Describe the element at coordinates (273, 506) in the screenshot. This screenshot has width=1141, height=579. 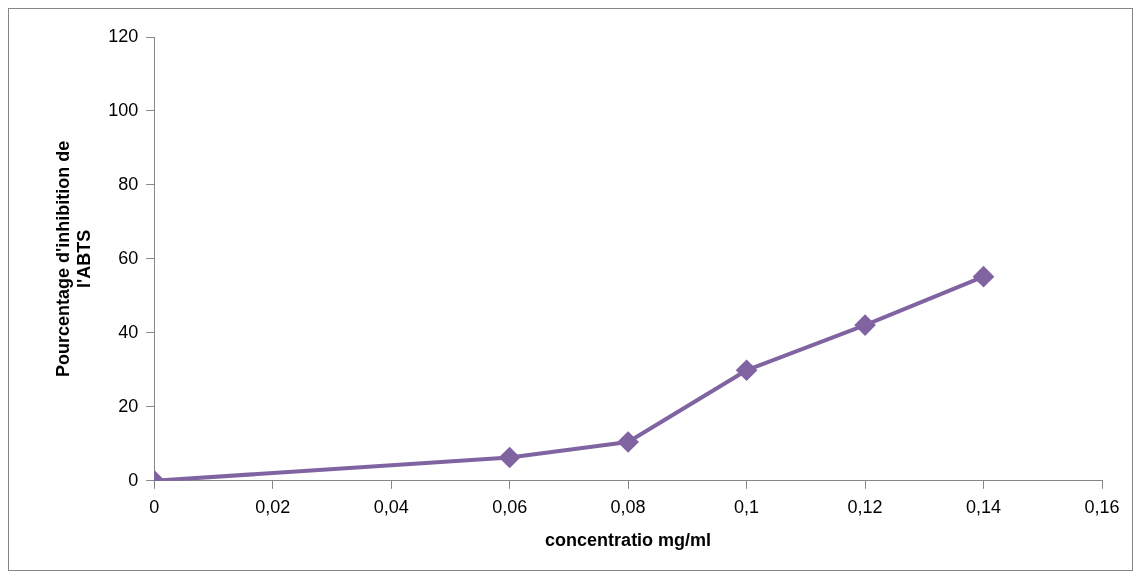
I see `x-tick-label: 0,02` at that location.